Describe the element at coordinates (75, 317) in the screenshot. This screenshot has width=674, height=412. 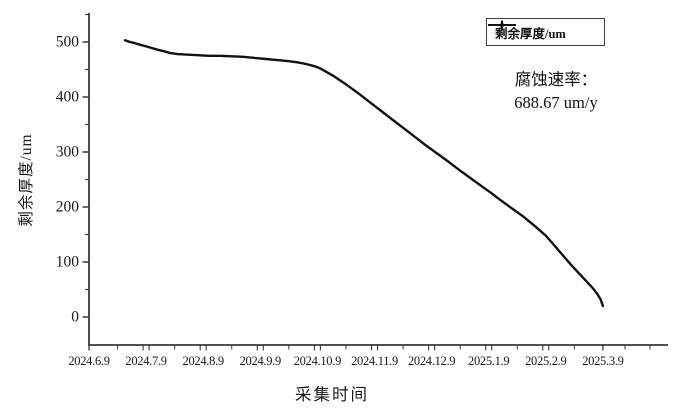
I see `y-tick-label: 0` at that location.